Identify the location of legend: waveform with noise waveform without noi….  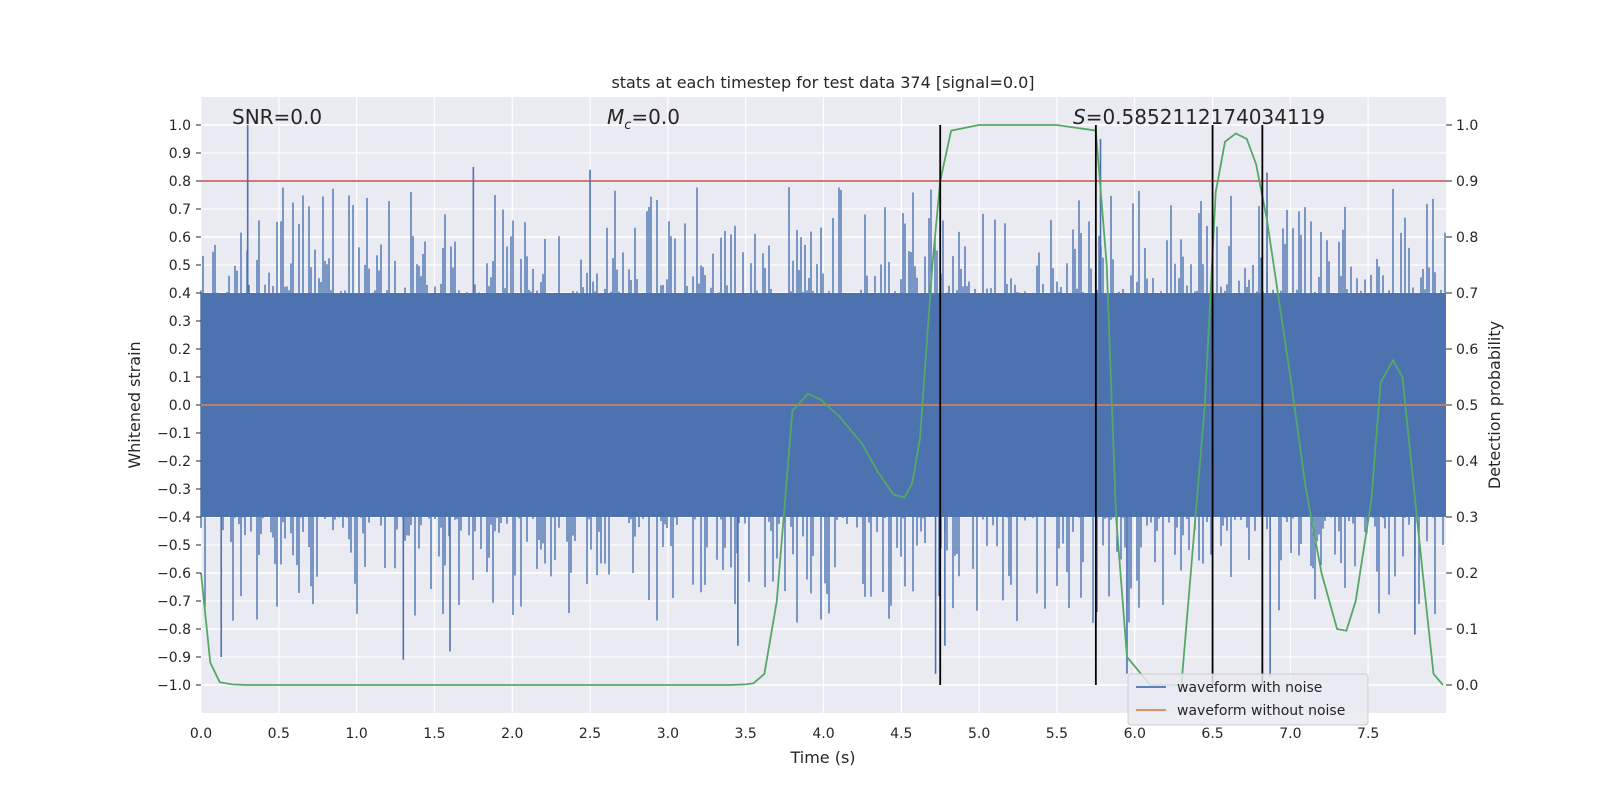
(1248, 699).